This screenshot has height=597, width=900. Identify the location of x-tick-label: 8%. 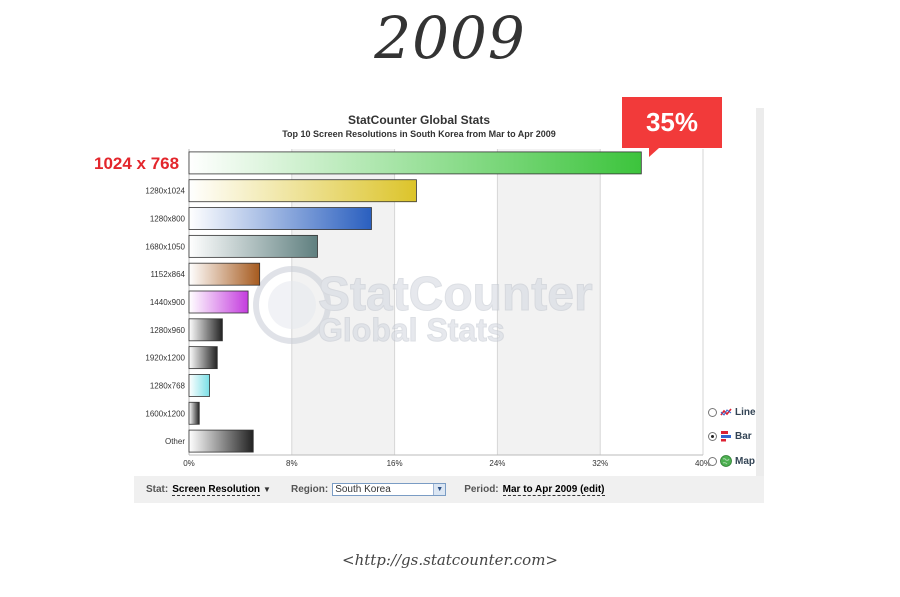
(292, 463).